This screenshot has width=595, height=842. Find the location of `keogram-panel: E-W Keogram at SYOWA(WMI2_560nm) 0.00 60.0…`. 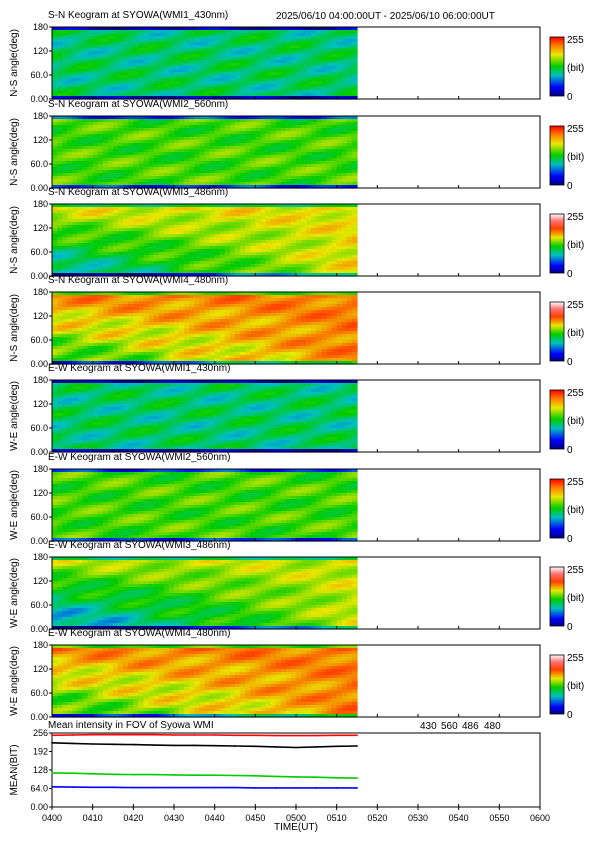

keogram-panel: E-W Keogram at SYOWA(WMI2_560nm) 0.00 60.0… is located at coordinates (296, 499).